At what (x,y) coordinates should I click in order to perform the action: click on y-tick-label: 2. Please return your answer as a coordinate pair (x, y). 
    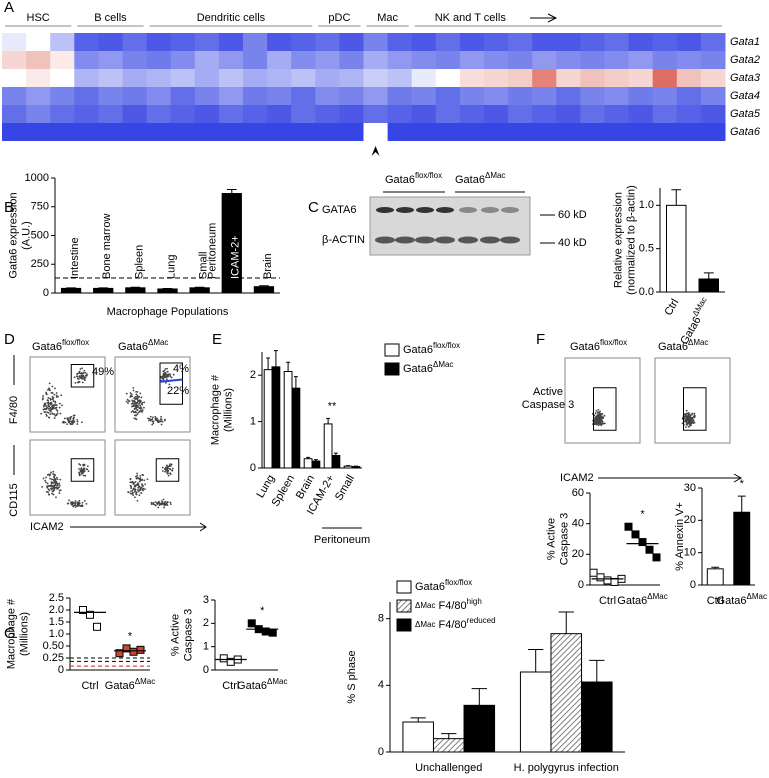
    Looking at the image, I should click on (253, 375).